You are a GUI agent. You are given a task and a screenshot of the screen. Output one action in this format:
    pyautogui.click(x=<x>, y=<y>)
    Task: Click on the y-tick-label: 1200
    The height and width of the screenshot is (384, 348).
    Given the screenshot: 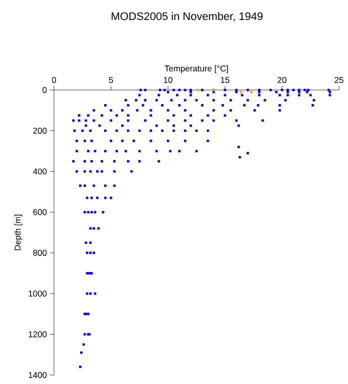 What is the action you would take?
    pyautogui.click(x=37, y=334)
    